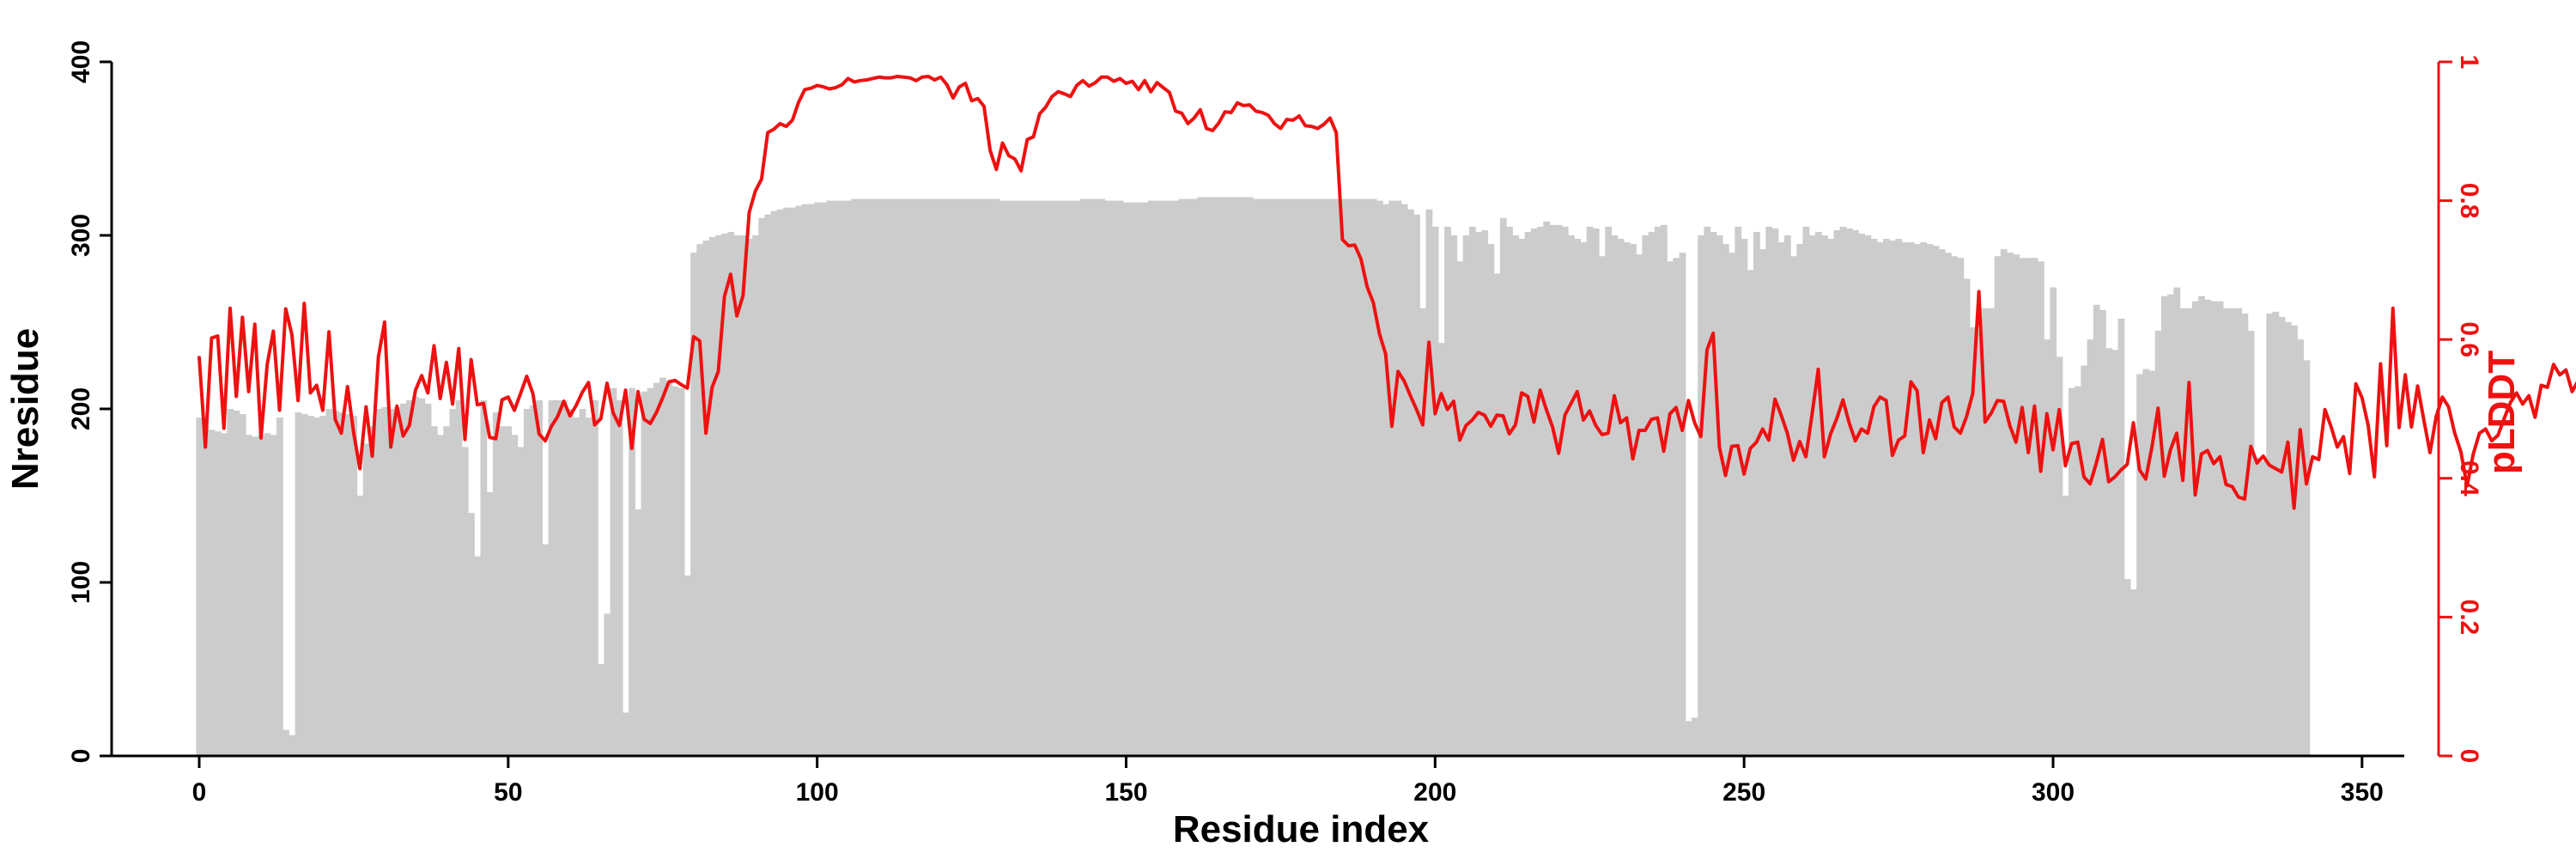 Image resolution: width=2576 pixels, height=859 pixels. Describe the element at coordinates (25, 409) in the screenshot. I see `y-axis-title: Nresidue` at that location.